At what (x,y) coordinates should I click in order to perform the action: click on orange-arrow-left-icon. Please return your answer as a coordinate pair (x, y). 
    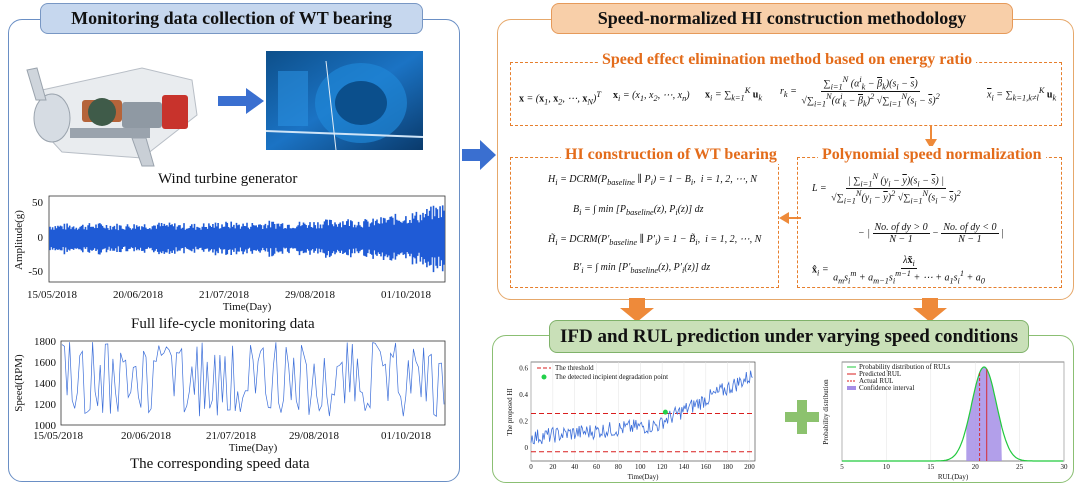
    Looking at the image, I should click on (790, 218).